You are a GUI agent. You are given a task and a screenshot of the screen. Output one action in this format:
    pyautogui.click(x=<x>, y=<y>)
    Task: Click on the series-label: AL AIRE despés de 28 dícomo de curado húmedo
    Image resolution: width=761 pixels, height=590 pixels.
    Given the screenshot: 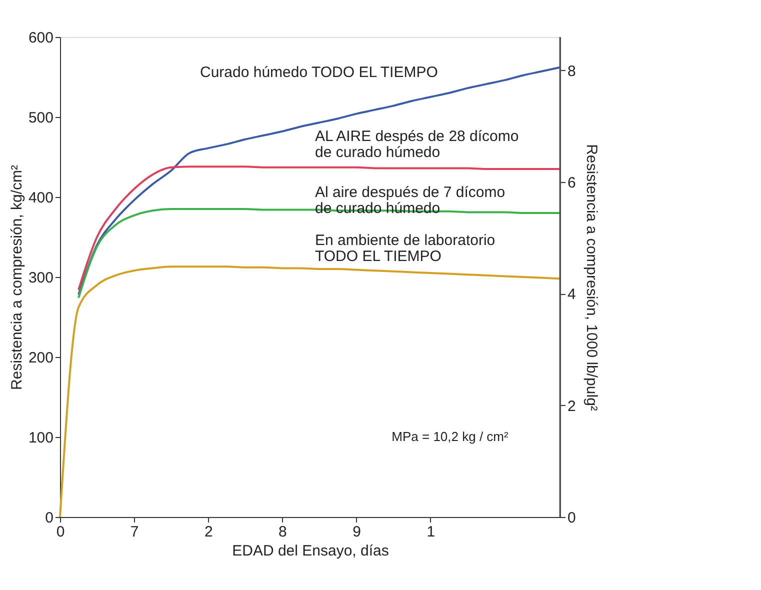 What is the action you would take?
    pyautogui.click(x=417, y=144)
    